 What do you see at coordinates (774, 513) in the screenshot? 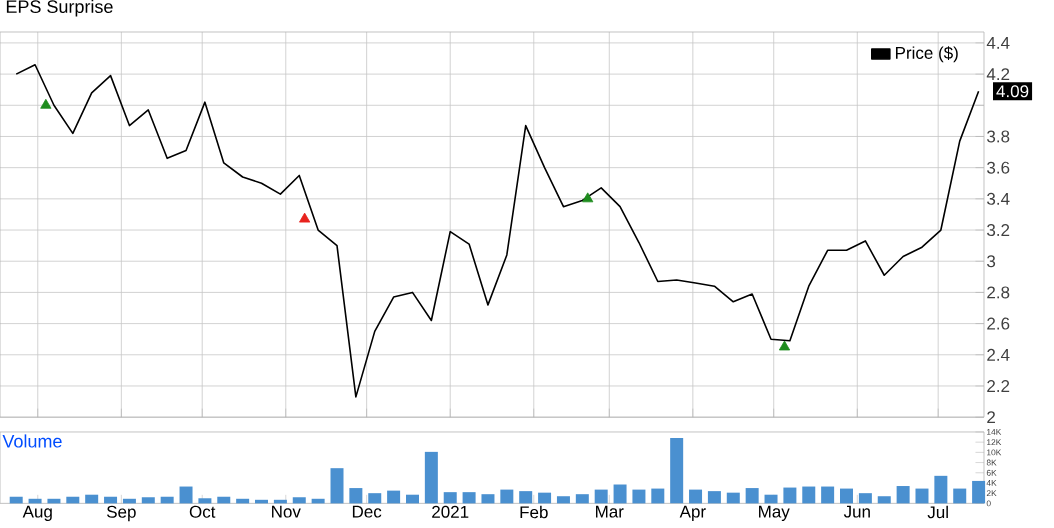
I see `x-tick-label: May` at bounding box center [774, 513].